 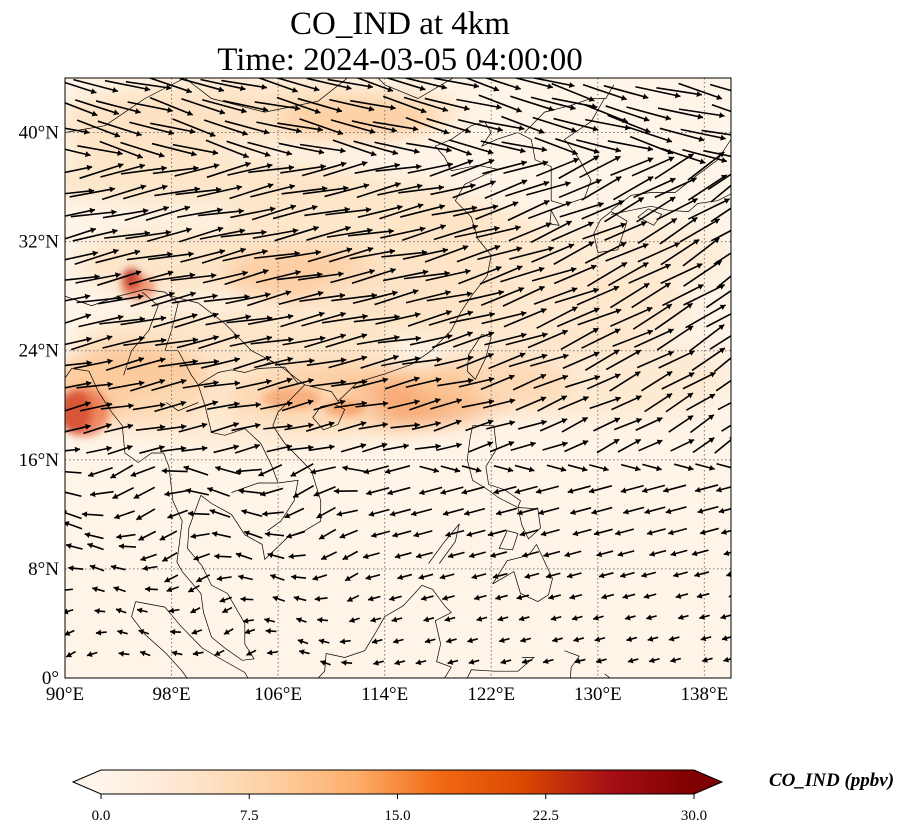 What do you see at coordinates (43, 569) in the screenshot?
I see `y-tick-label: 8°N` at bounding box center [43, 569].